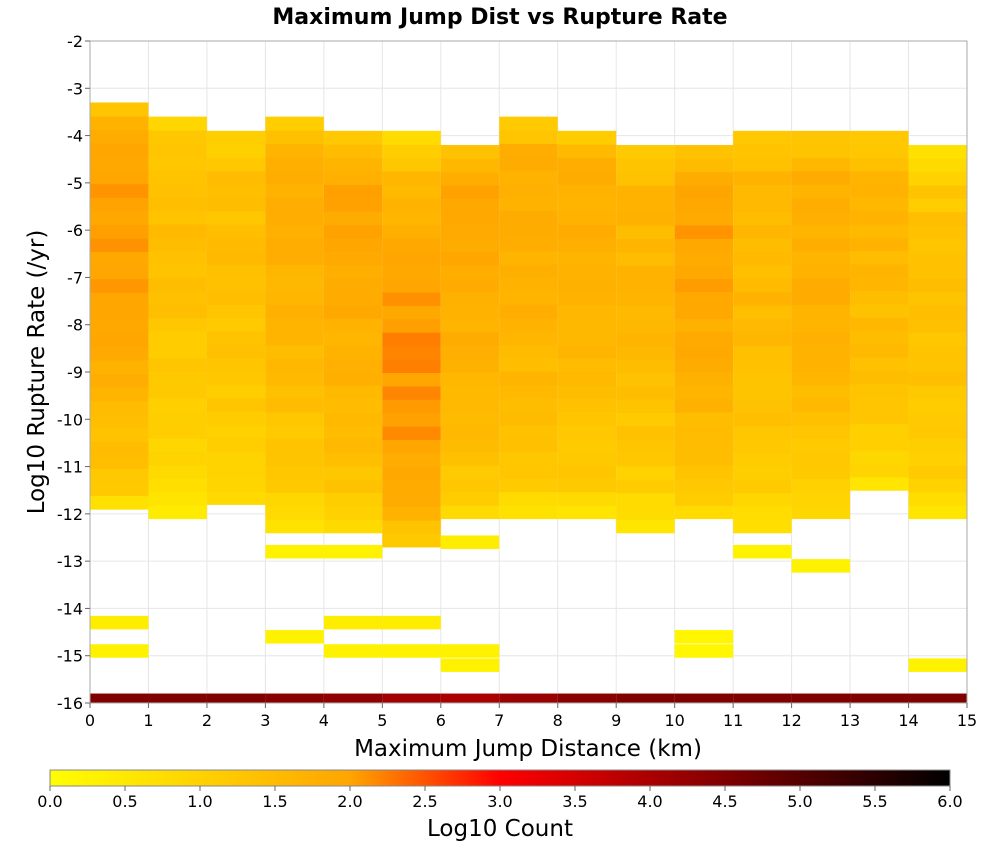  What do you see at coordinates (75, 41) in the screenshot?
I see `y-tick-label: -2` at bounding box center [75, 41].